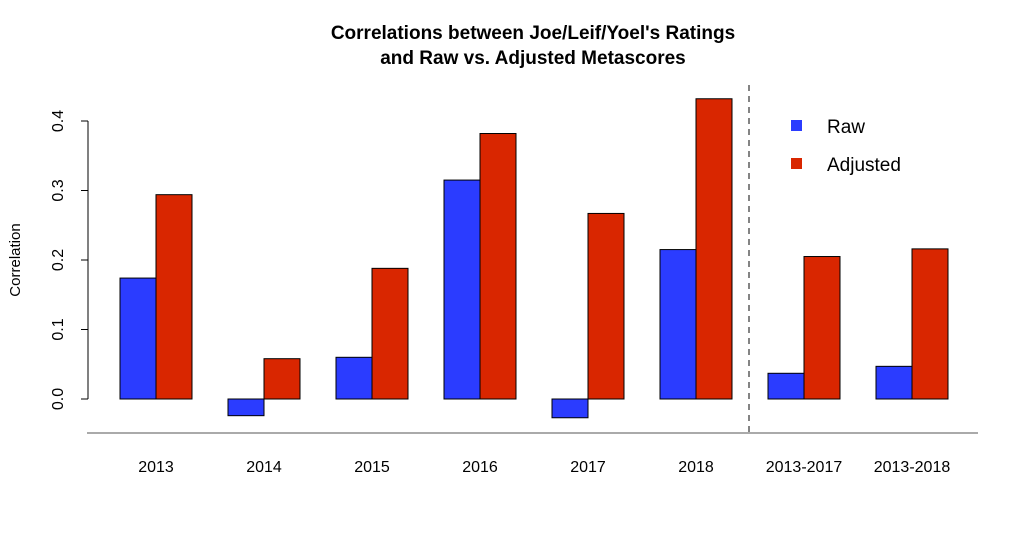  I want to click on x-tick-label: 2013-2017, so click(804, 467).